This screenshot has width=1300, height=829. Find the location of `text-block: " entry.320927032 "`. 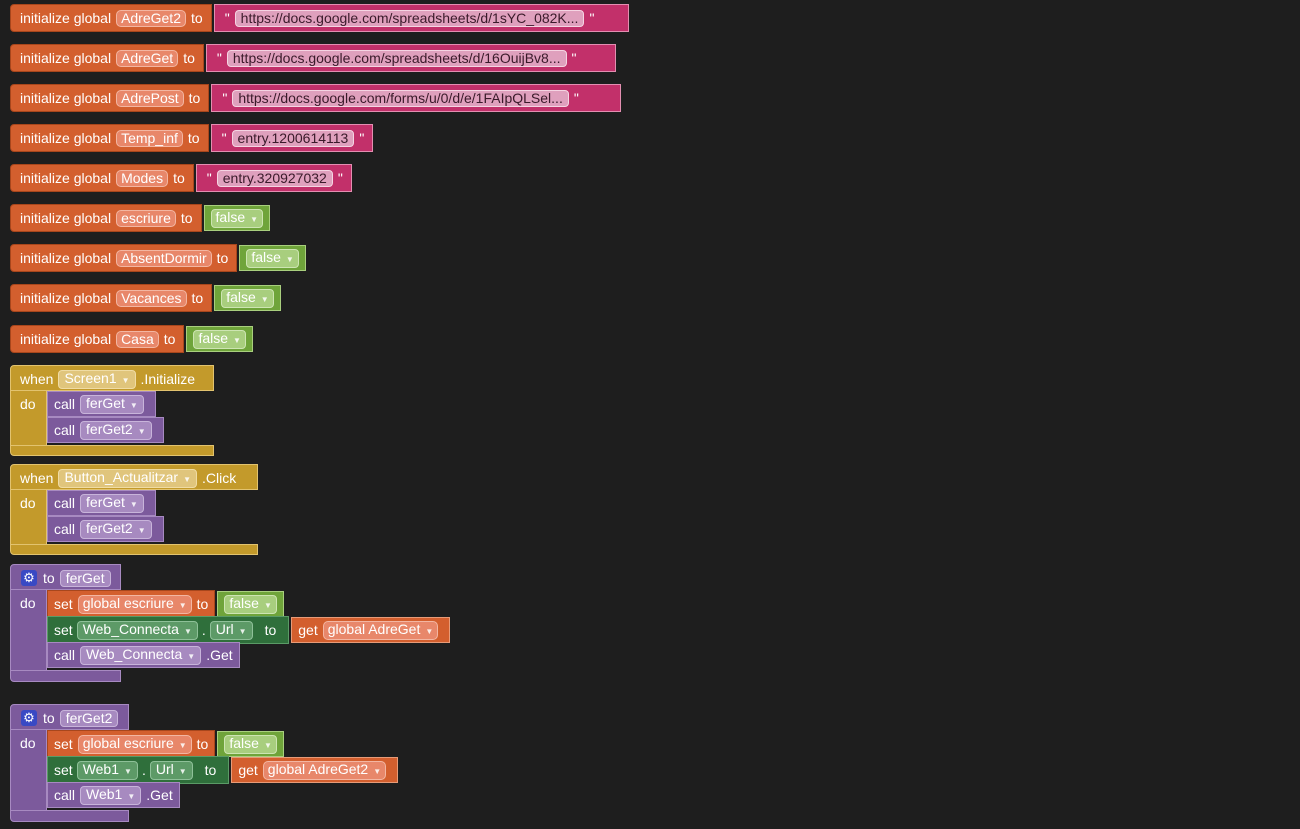

text-block: " entry.320927032 " is located at coordinates (273, 178).